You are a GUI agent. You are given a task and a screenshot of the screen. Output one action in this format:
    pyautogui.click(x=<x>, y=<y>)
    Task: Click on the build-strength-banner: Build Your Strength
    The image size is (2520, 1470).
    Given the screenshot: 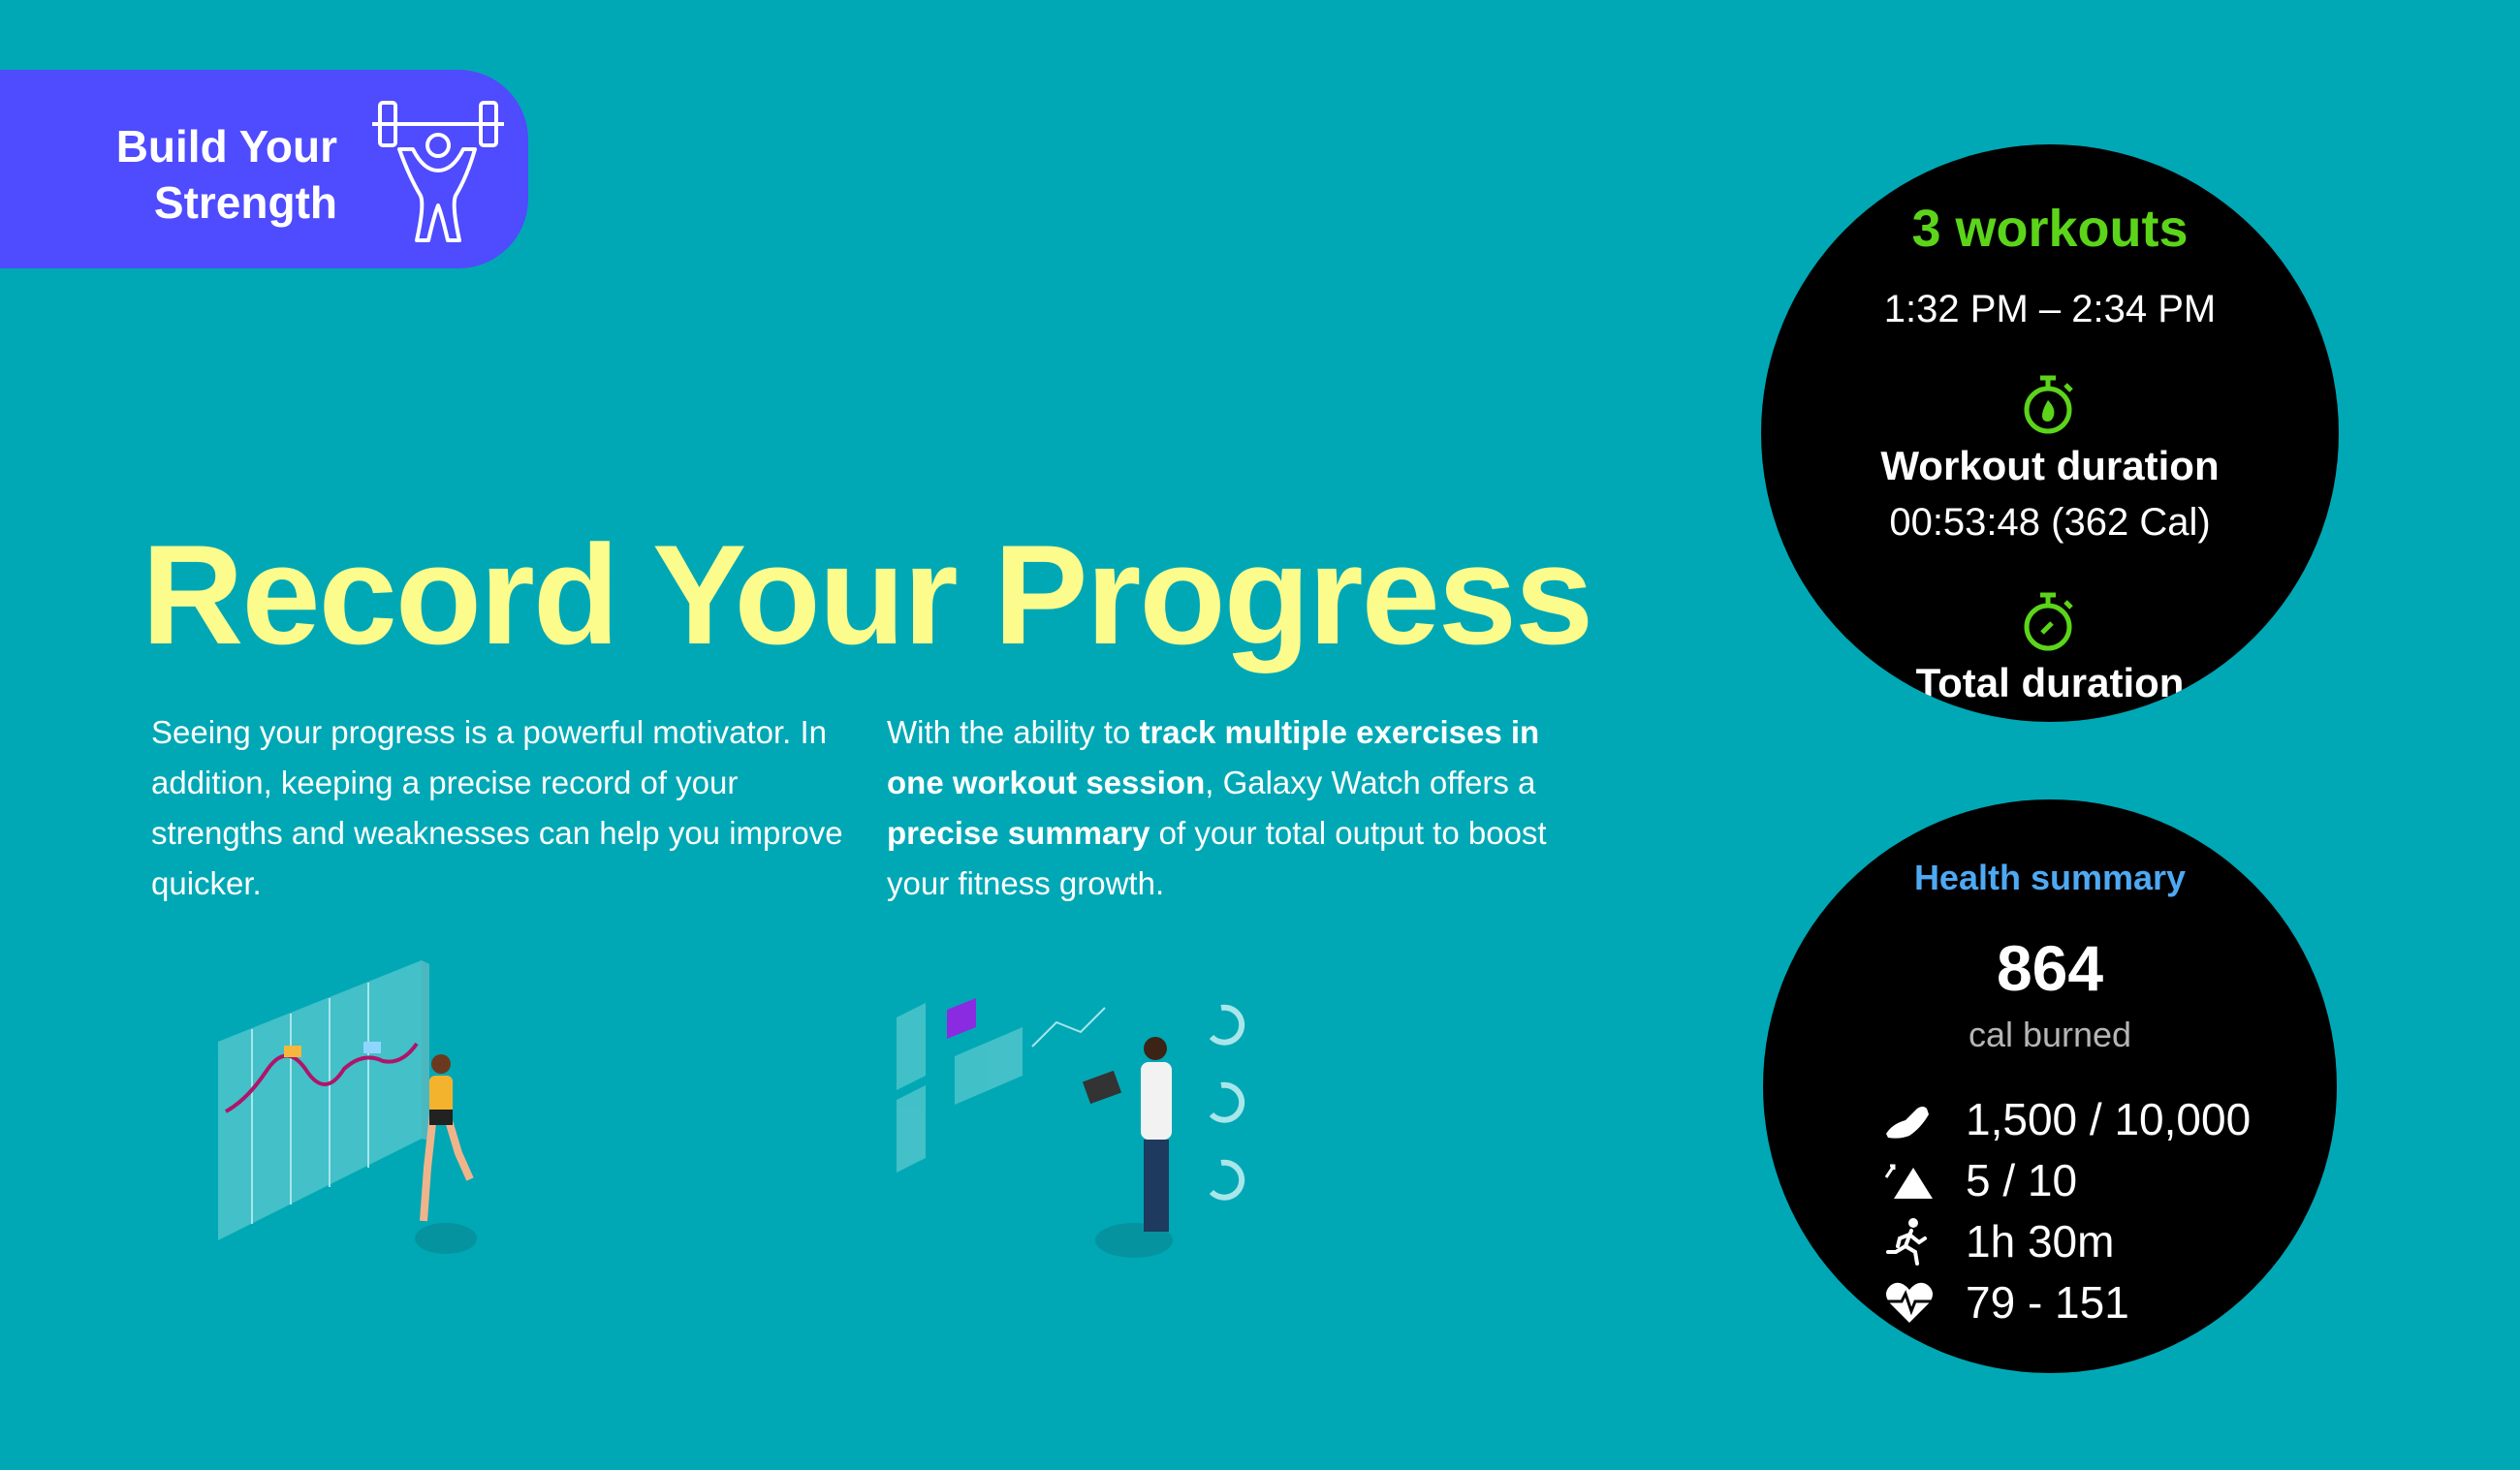 What is the action you would take?
    pyautogui.click(x=264, y=169)
    